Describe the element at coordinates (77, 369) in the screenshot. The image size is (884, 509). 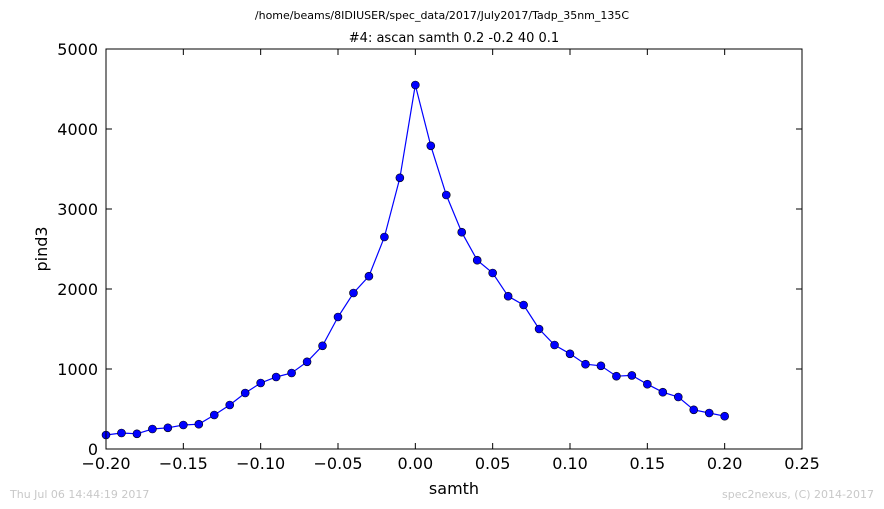
I see `y-tick-label: 1000` at that location.